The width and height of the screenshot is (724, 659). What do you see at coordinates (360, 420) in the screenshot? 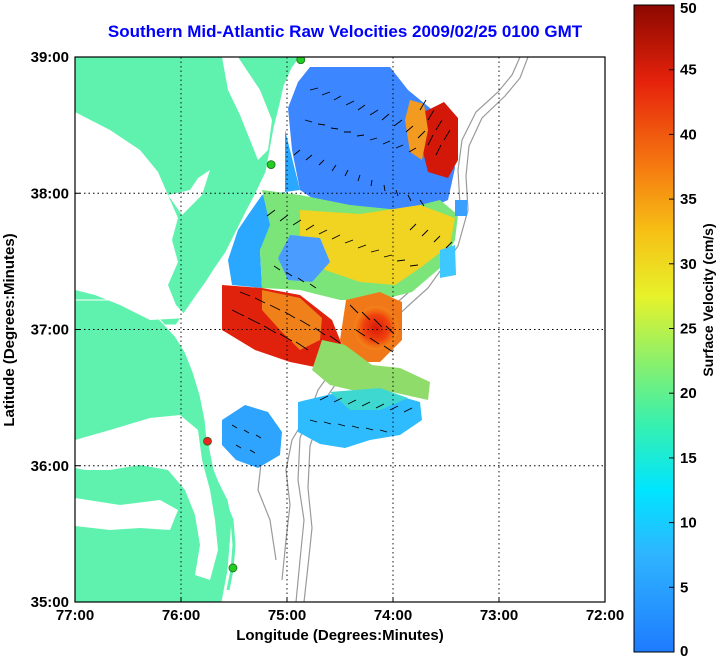
I see `region-southern` at bounding box center [360, 420].